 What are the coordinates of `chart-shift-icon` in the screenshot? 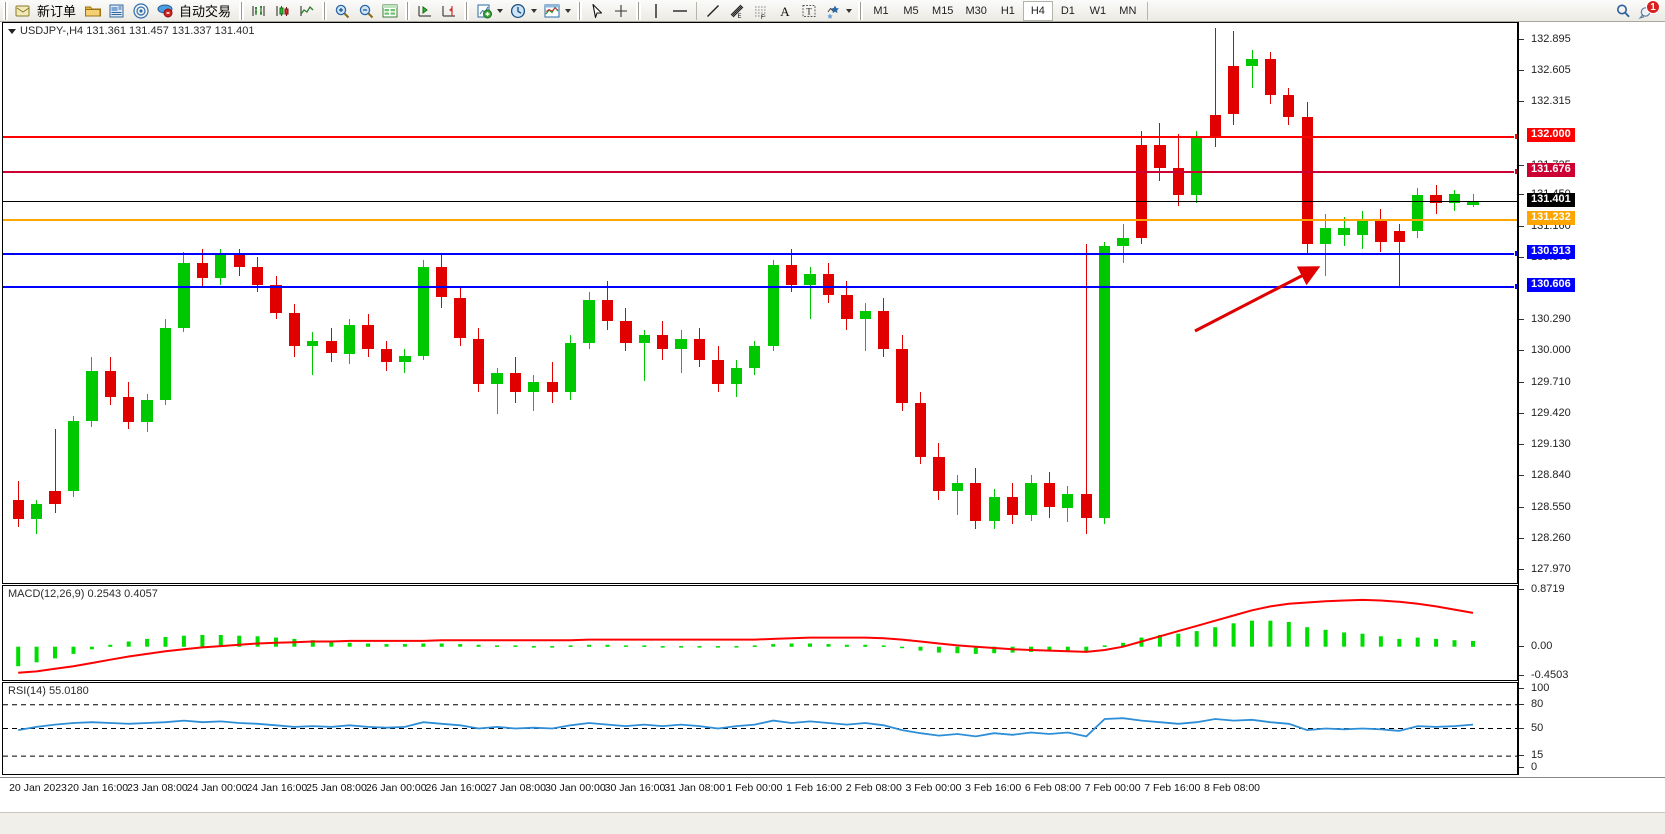 It's located at (449, 11).